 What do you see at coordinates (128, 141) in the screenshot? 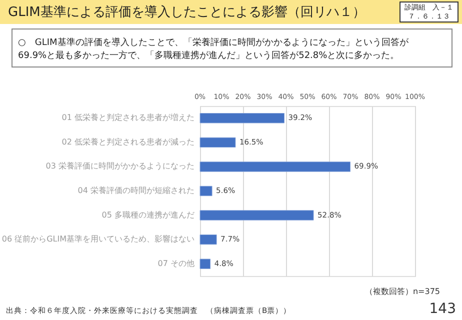
I see `y-tick-label: 02 低栄養と判定される患者が減った` at bounding box center [128, 141].